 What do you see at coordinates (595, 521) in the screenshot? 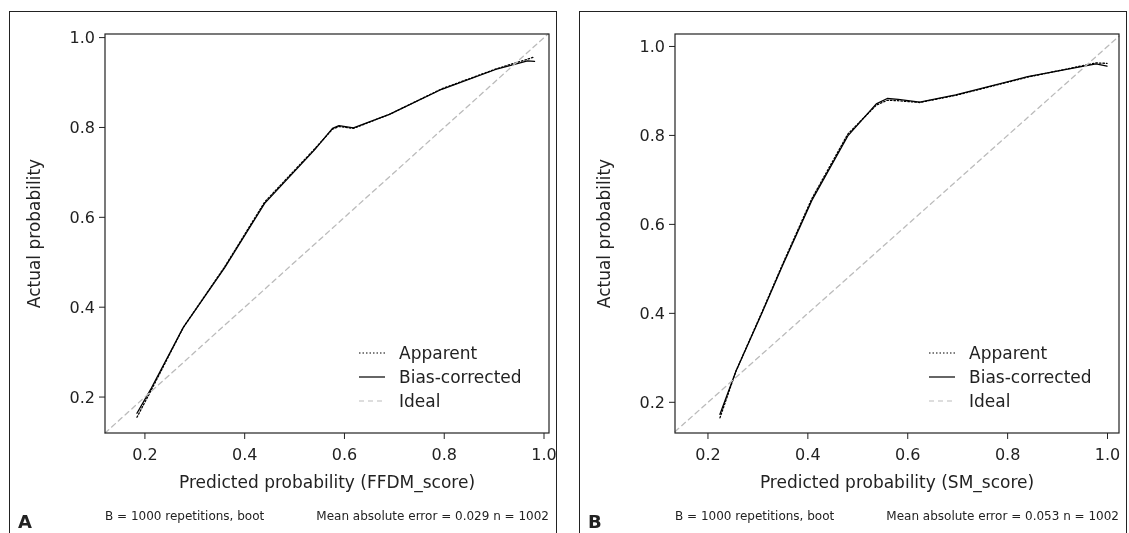
I see `text: B` at bounding box center [595, 521].